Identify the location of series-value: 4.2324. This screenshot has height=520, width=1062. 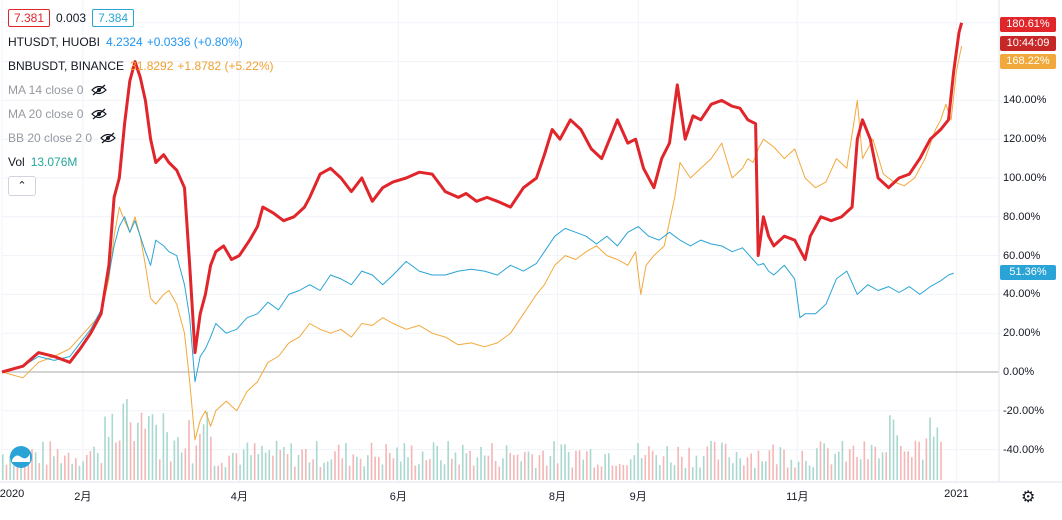
(124, 42).